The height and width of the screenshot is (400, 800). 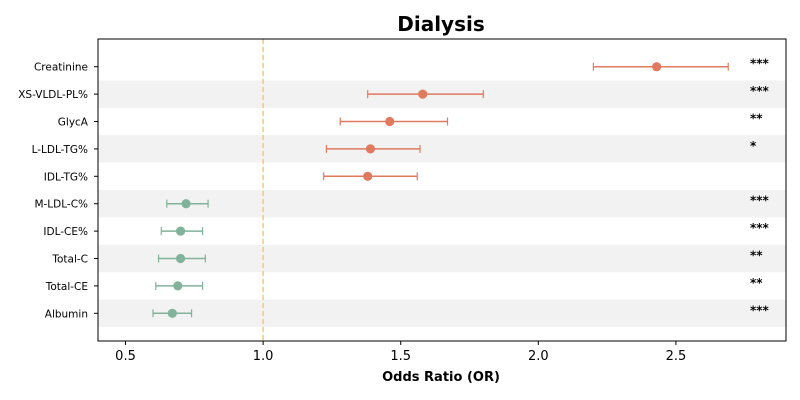 What do you see at coordinates (401, 202) in the screenshot?
I see `forest-row: M-LDL-C% ***` at bounding box center [401, 202].